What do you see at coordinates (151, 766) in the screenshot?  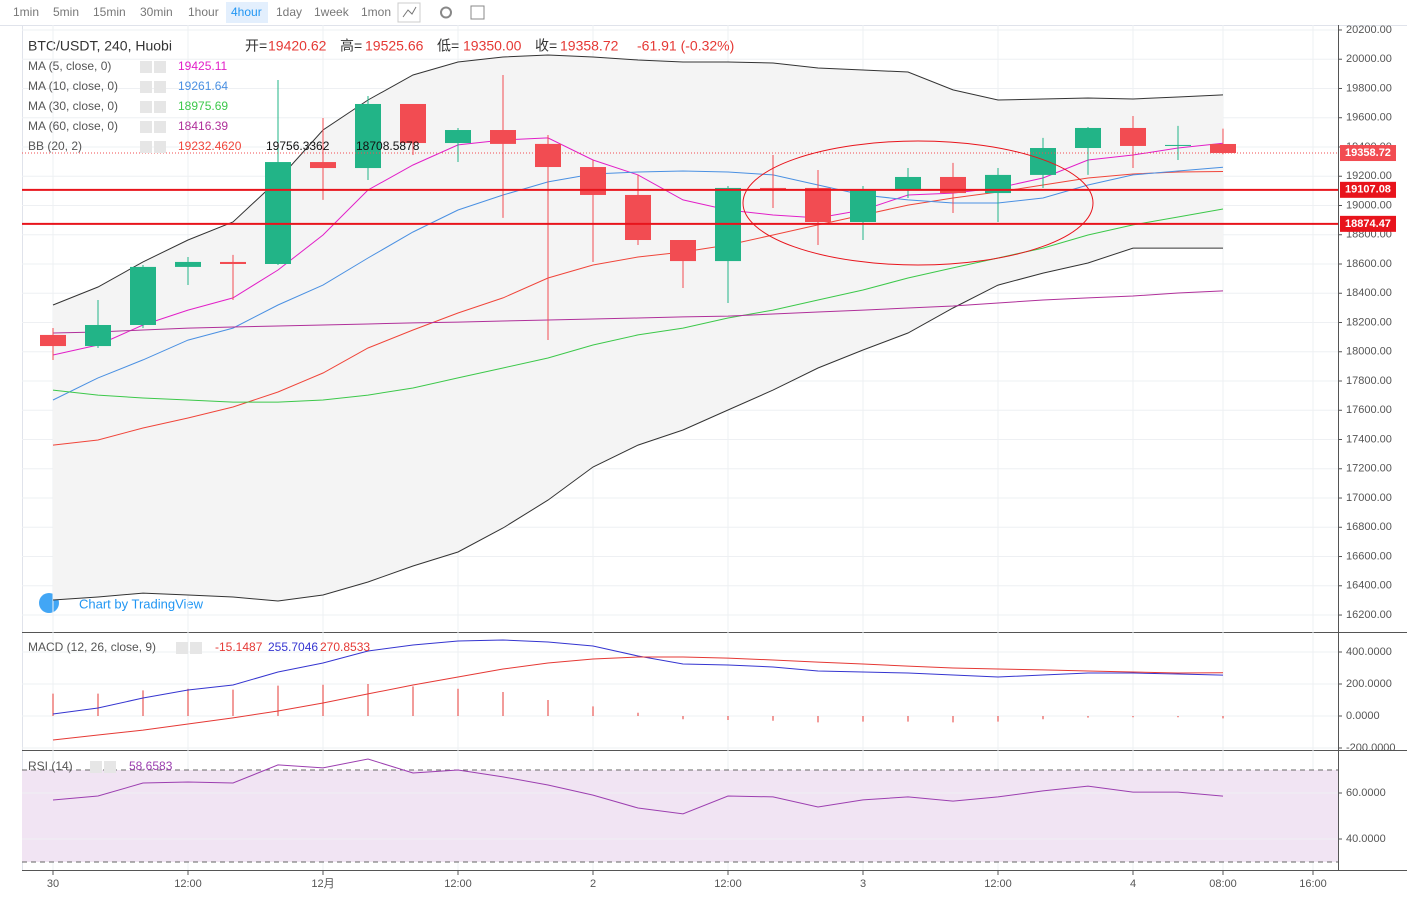 I see `legend-value: 58.6583` at bounding box center [151, 766].